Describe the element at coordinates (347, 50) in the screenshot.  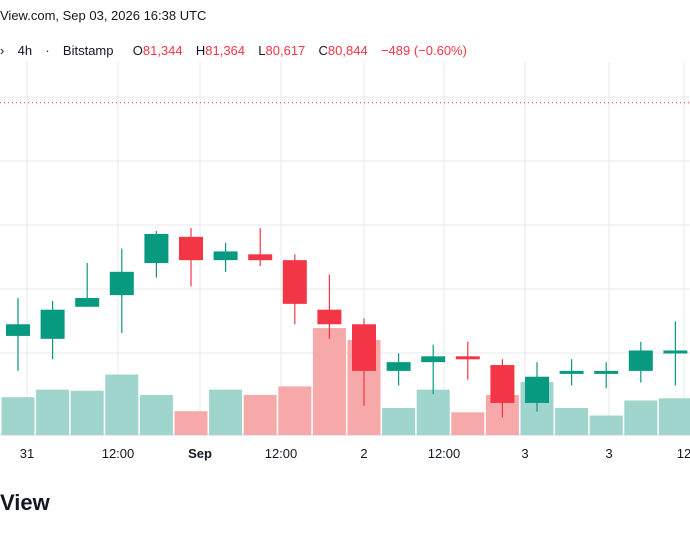
I see `legend-close-value: 80,844` at that location.